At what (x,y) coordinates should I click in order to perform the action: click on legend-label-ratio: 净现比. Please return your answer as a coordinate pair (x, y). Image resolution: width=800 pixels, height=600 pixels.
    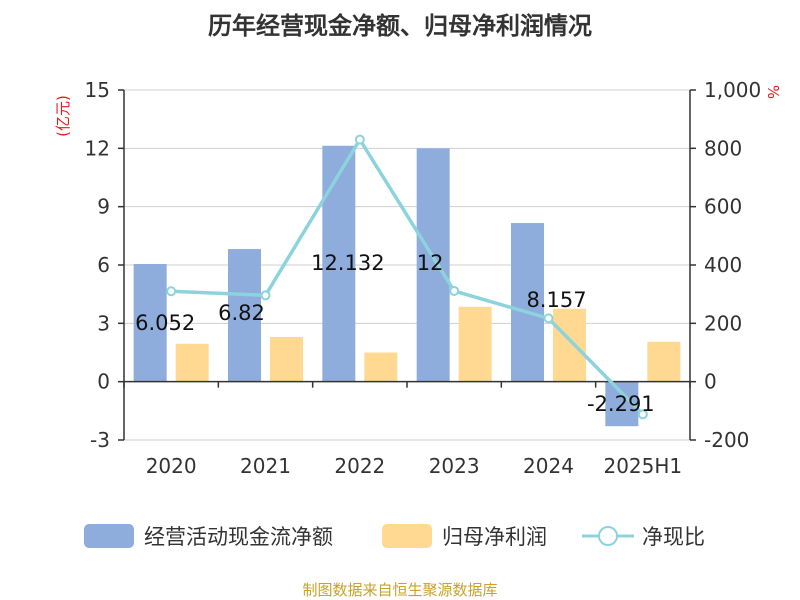
    Looking at the image, I should click on (673, 537).